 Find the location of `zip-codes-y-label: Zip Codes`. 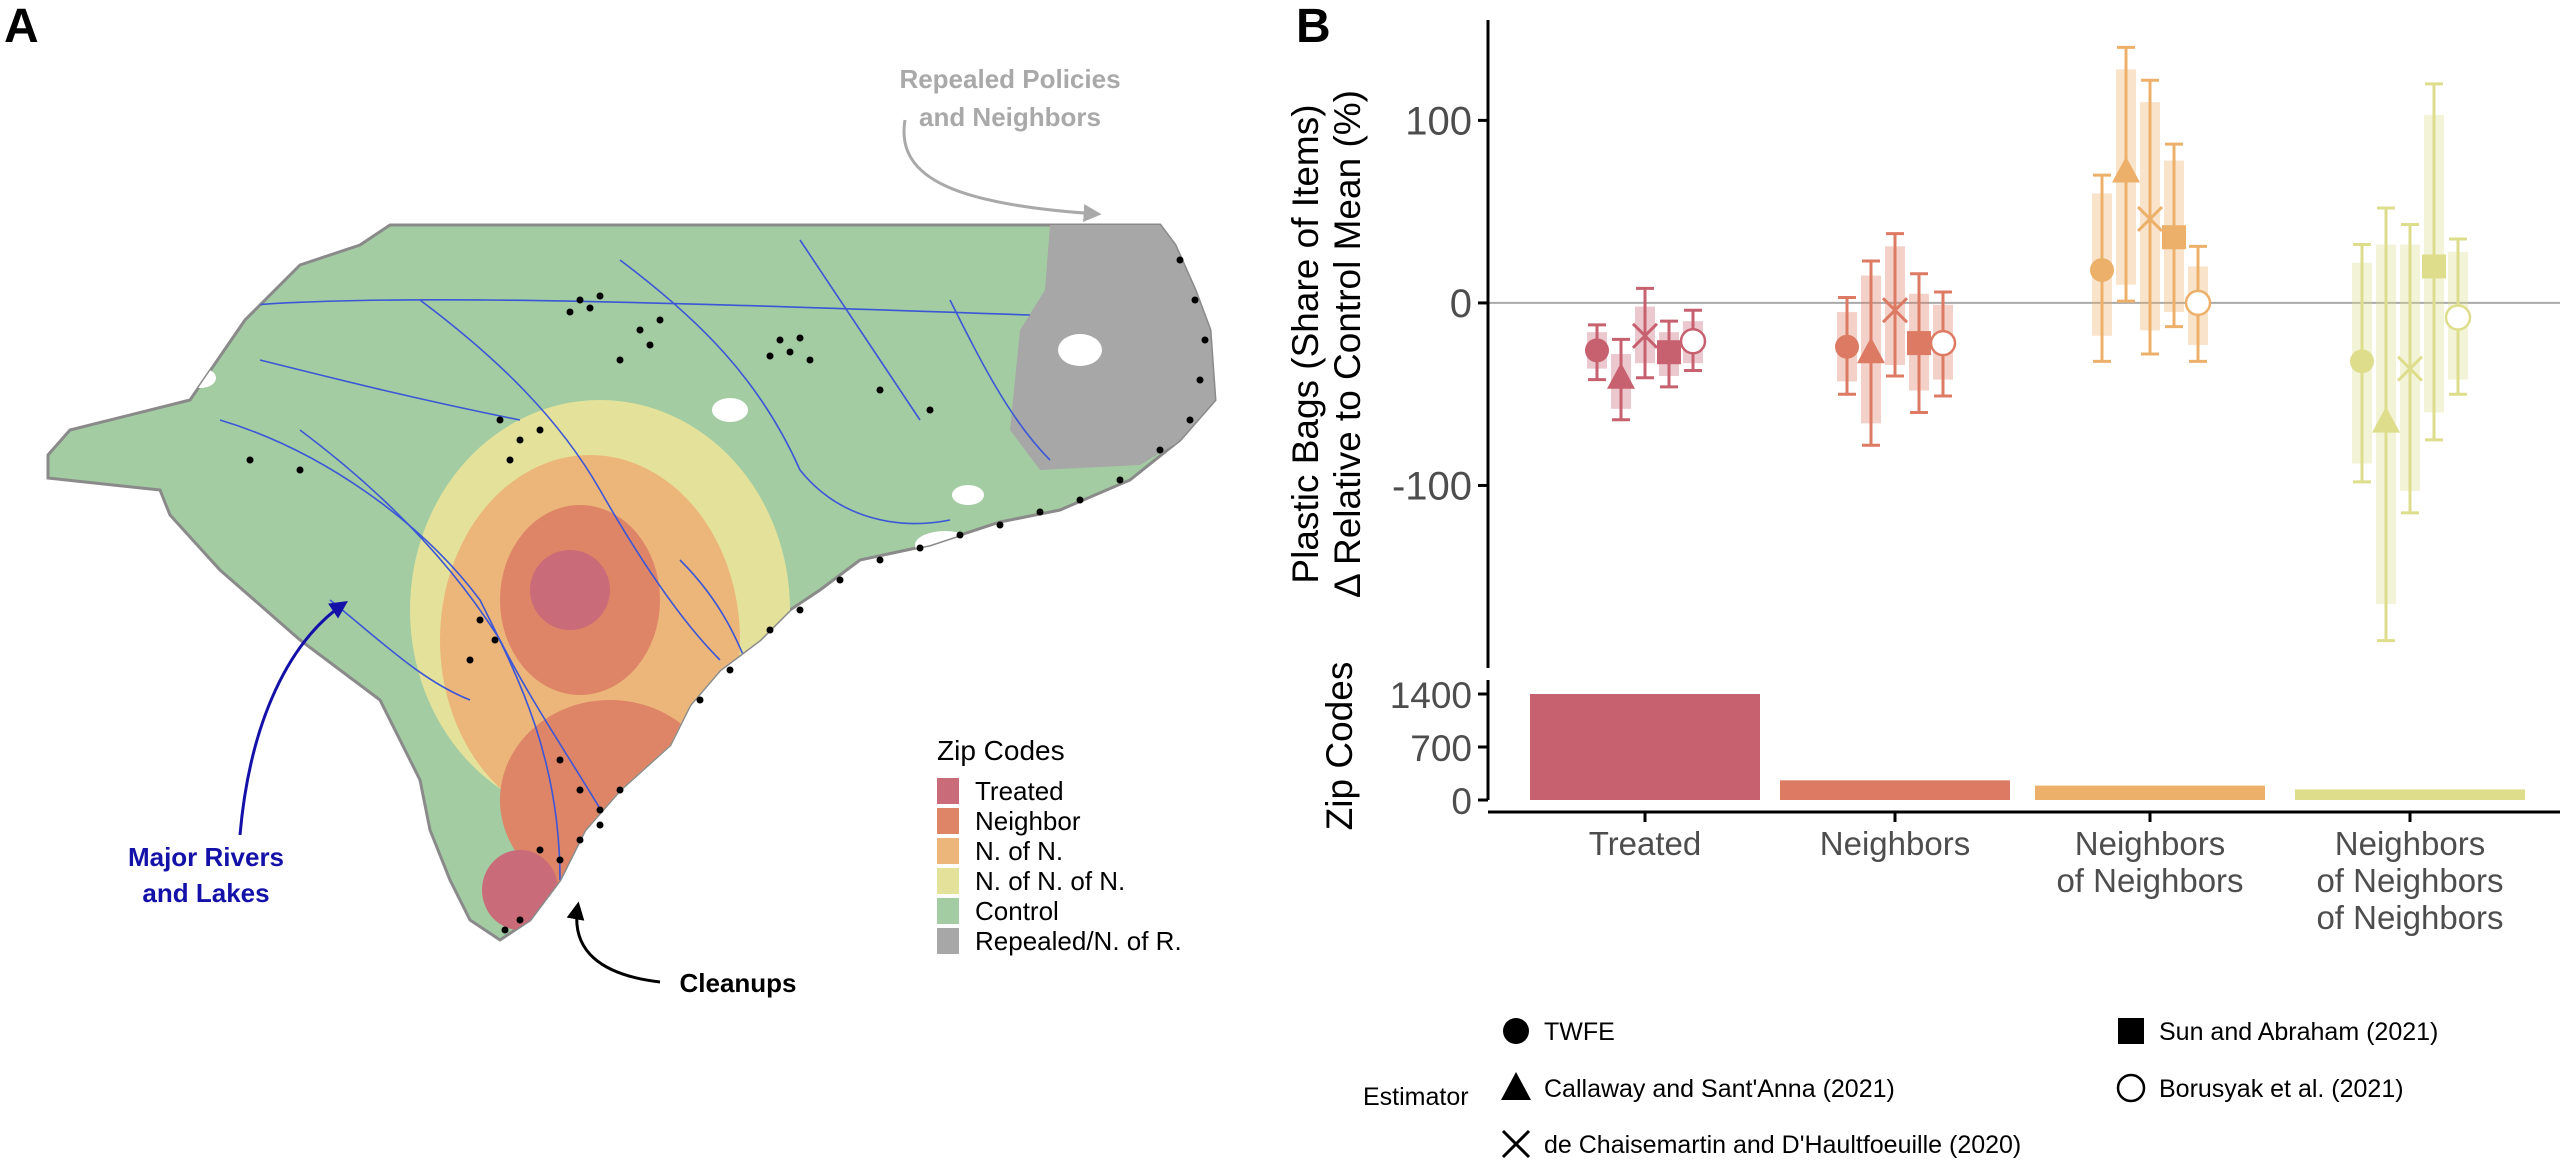

zip-codes-y-label: Zip Codes is located at coordinates (1339, 746).